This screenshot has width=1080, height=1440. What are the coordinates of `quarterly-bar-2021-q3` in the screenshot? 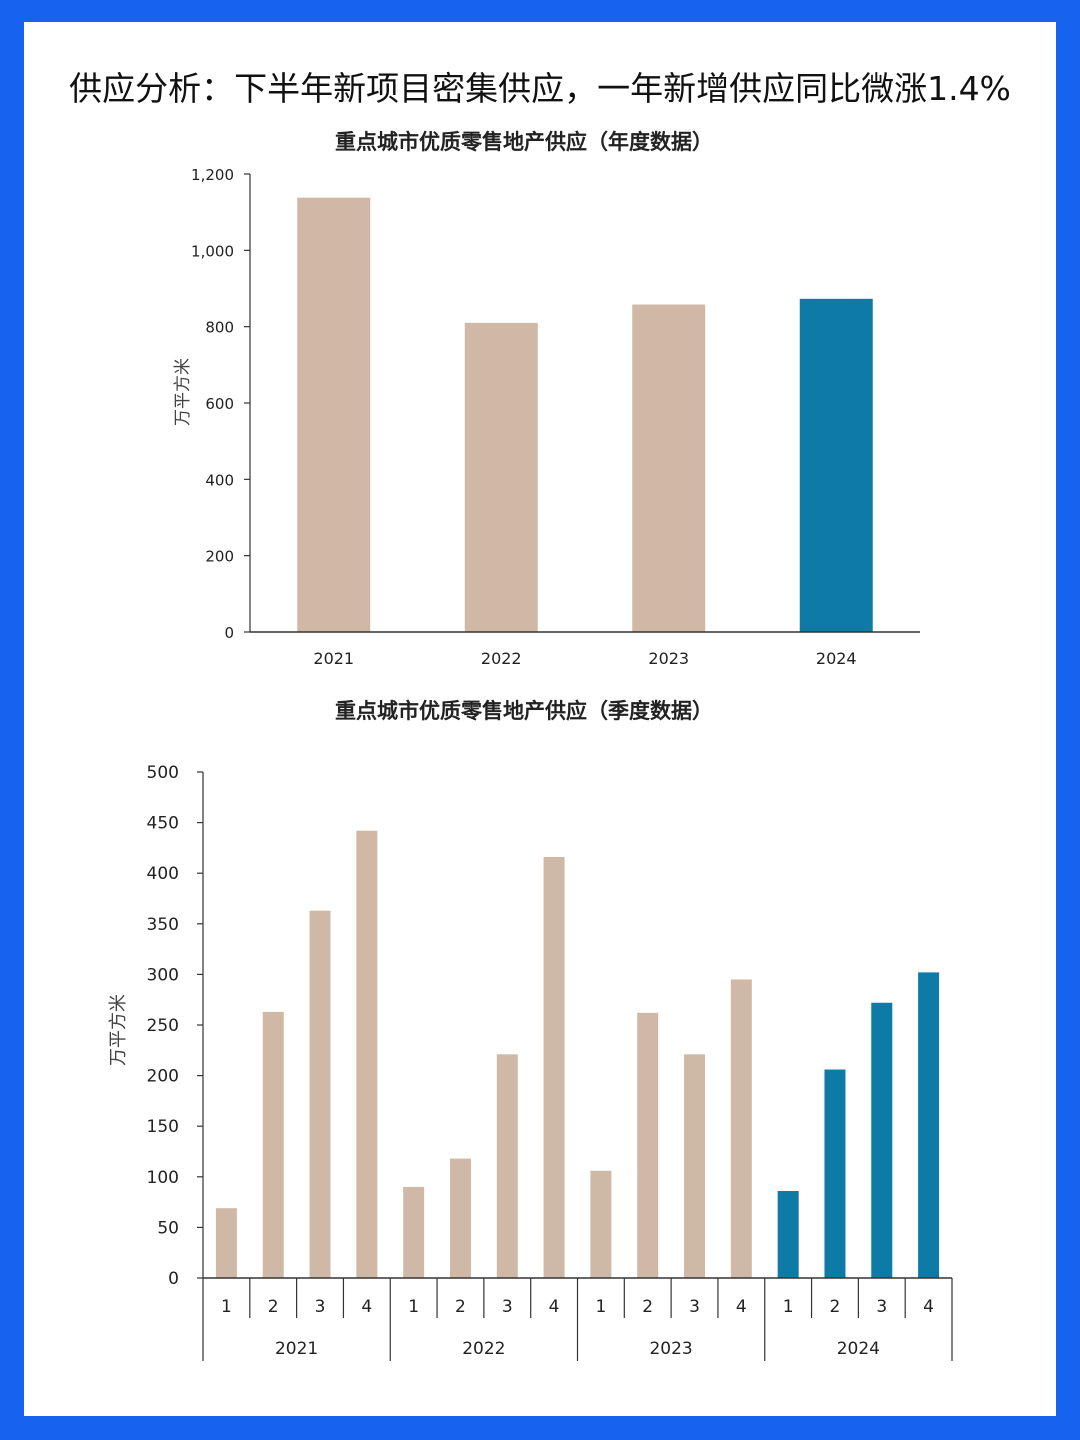 It's located at (320, 1094).